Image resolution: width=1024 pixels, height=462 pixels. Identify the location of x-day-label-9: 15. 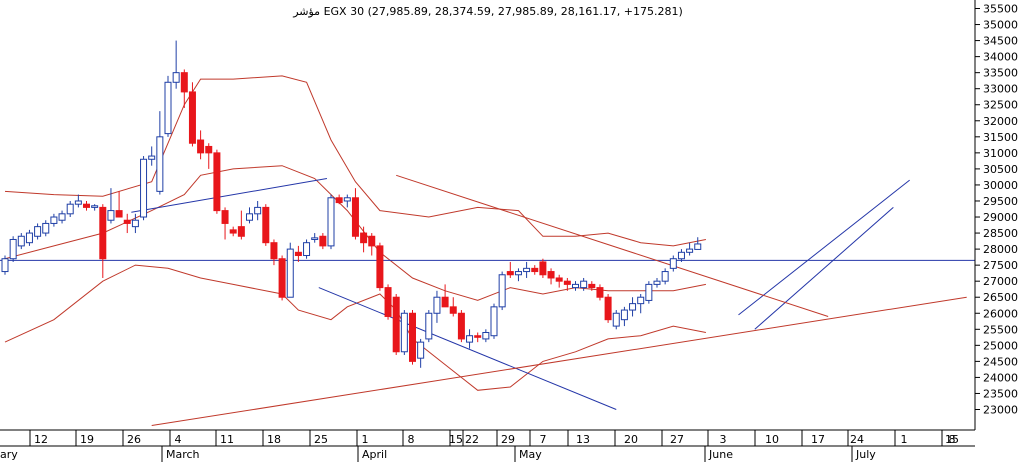
(456, 439).